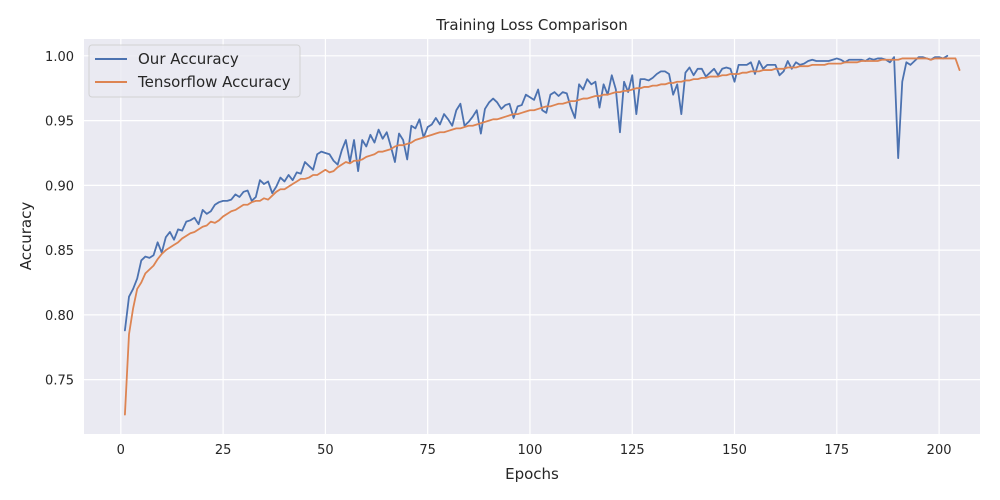 Image resolution: width=1000 pixels, height=500 pixels. Describe the element at coordinates (836, 450) in the screenshot. I see `x-tick-label: 175` at that location.